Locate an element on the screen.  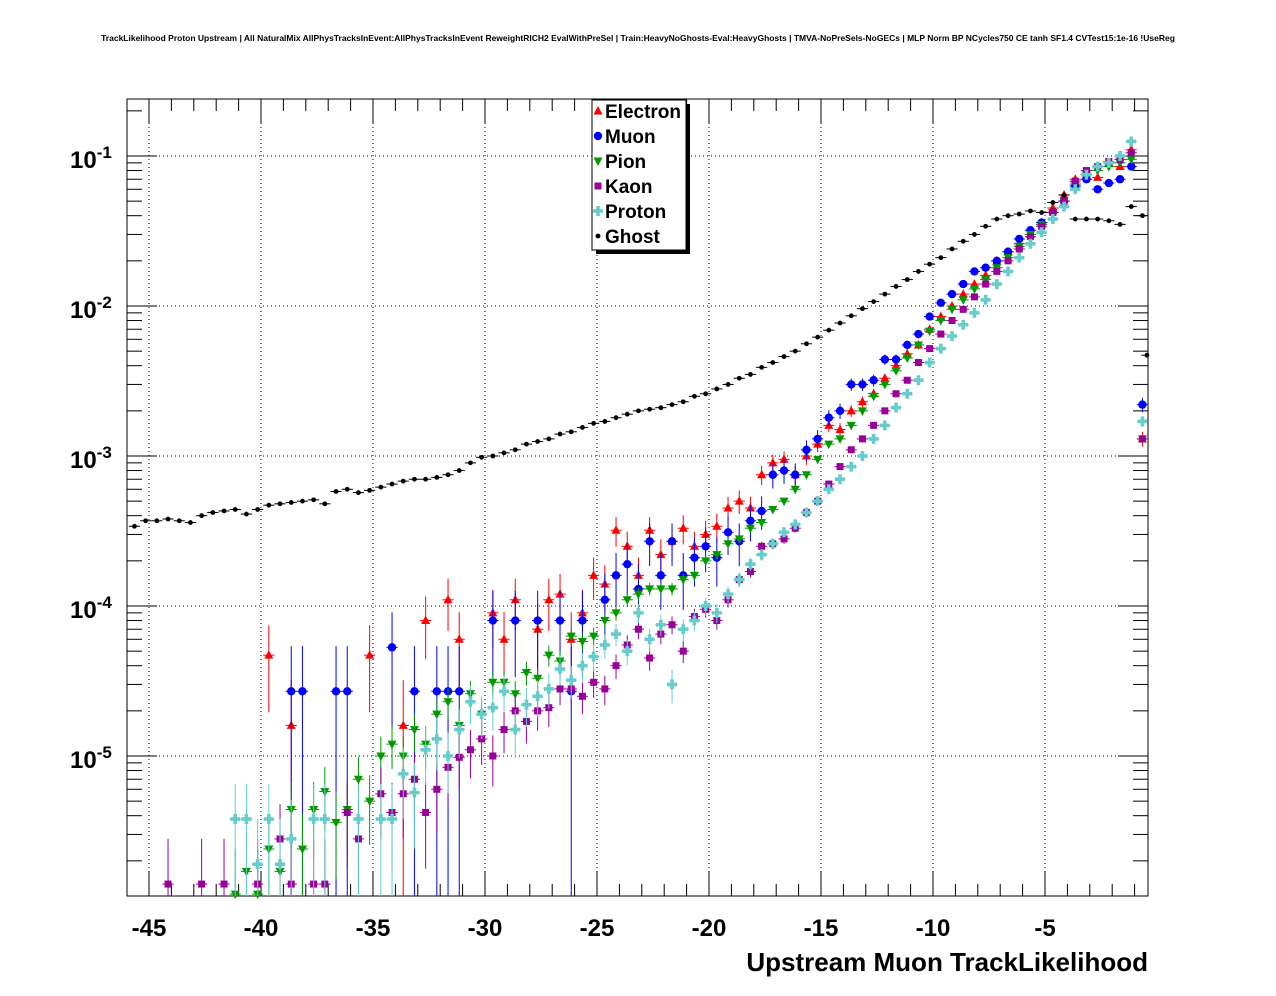
legend: Electron Muon Pion Kaon Proton Ghost is located at coordinates (640, 176).